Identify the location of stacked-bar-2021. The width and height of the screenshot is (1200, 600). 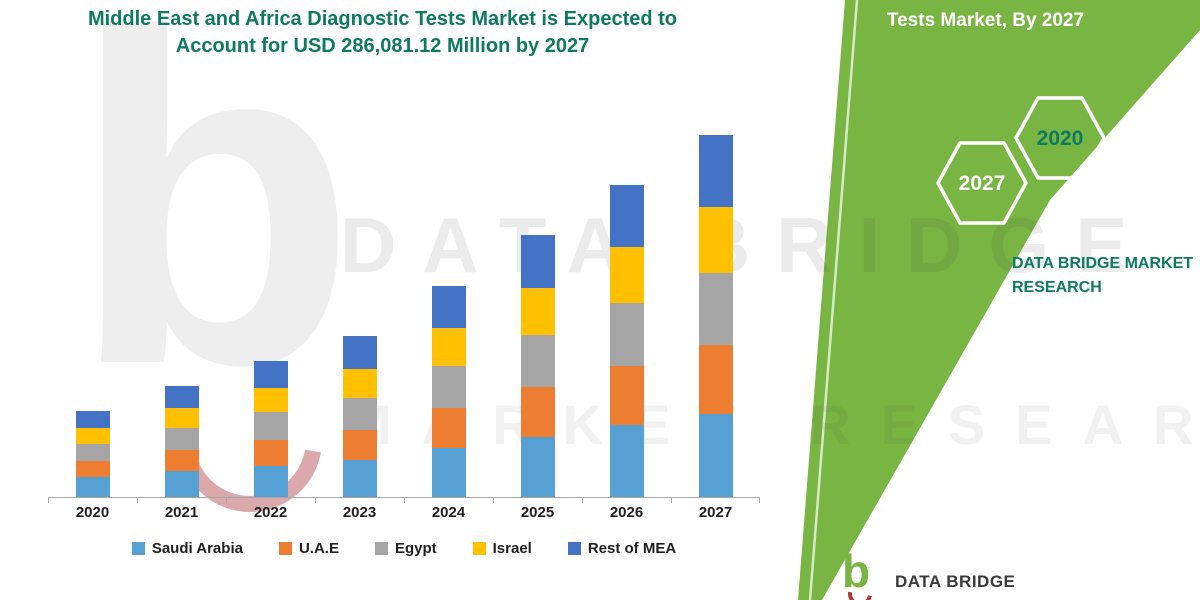
(181, 441).